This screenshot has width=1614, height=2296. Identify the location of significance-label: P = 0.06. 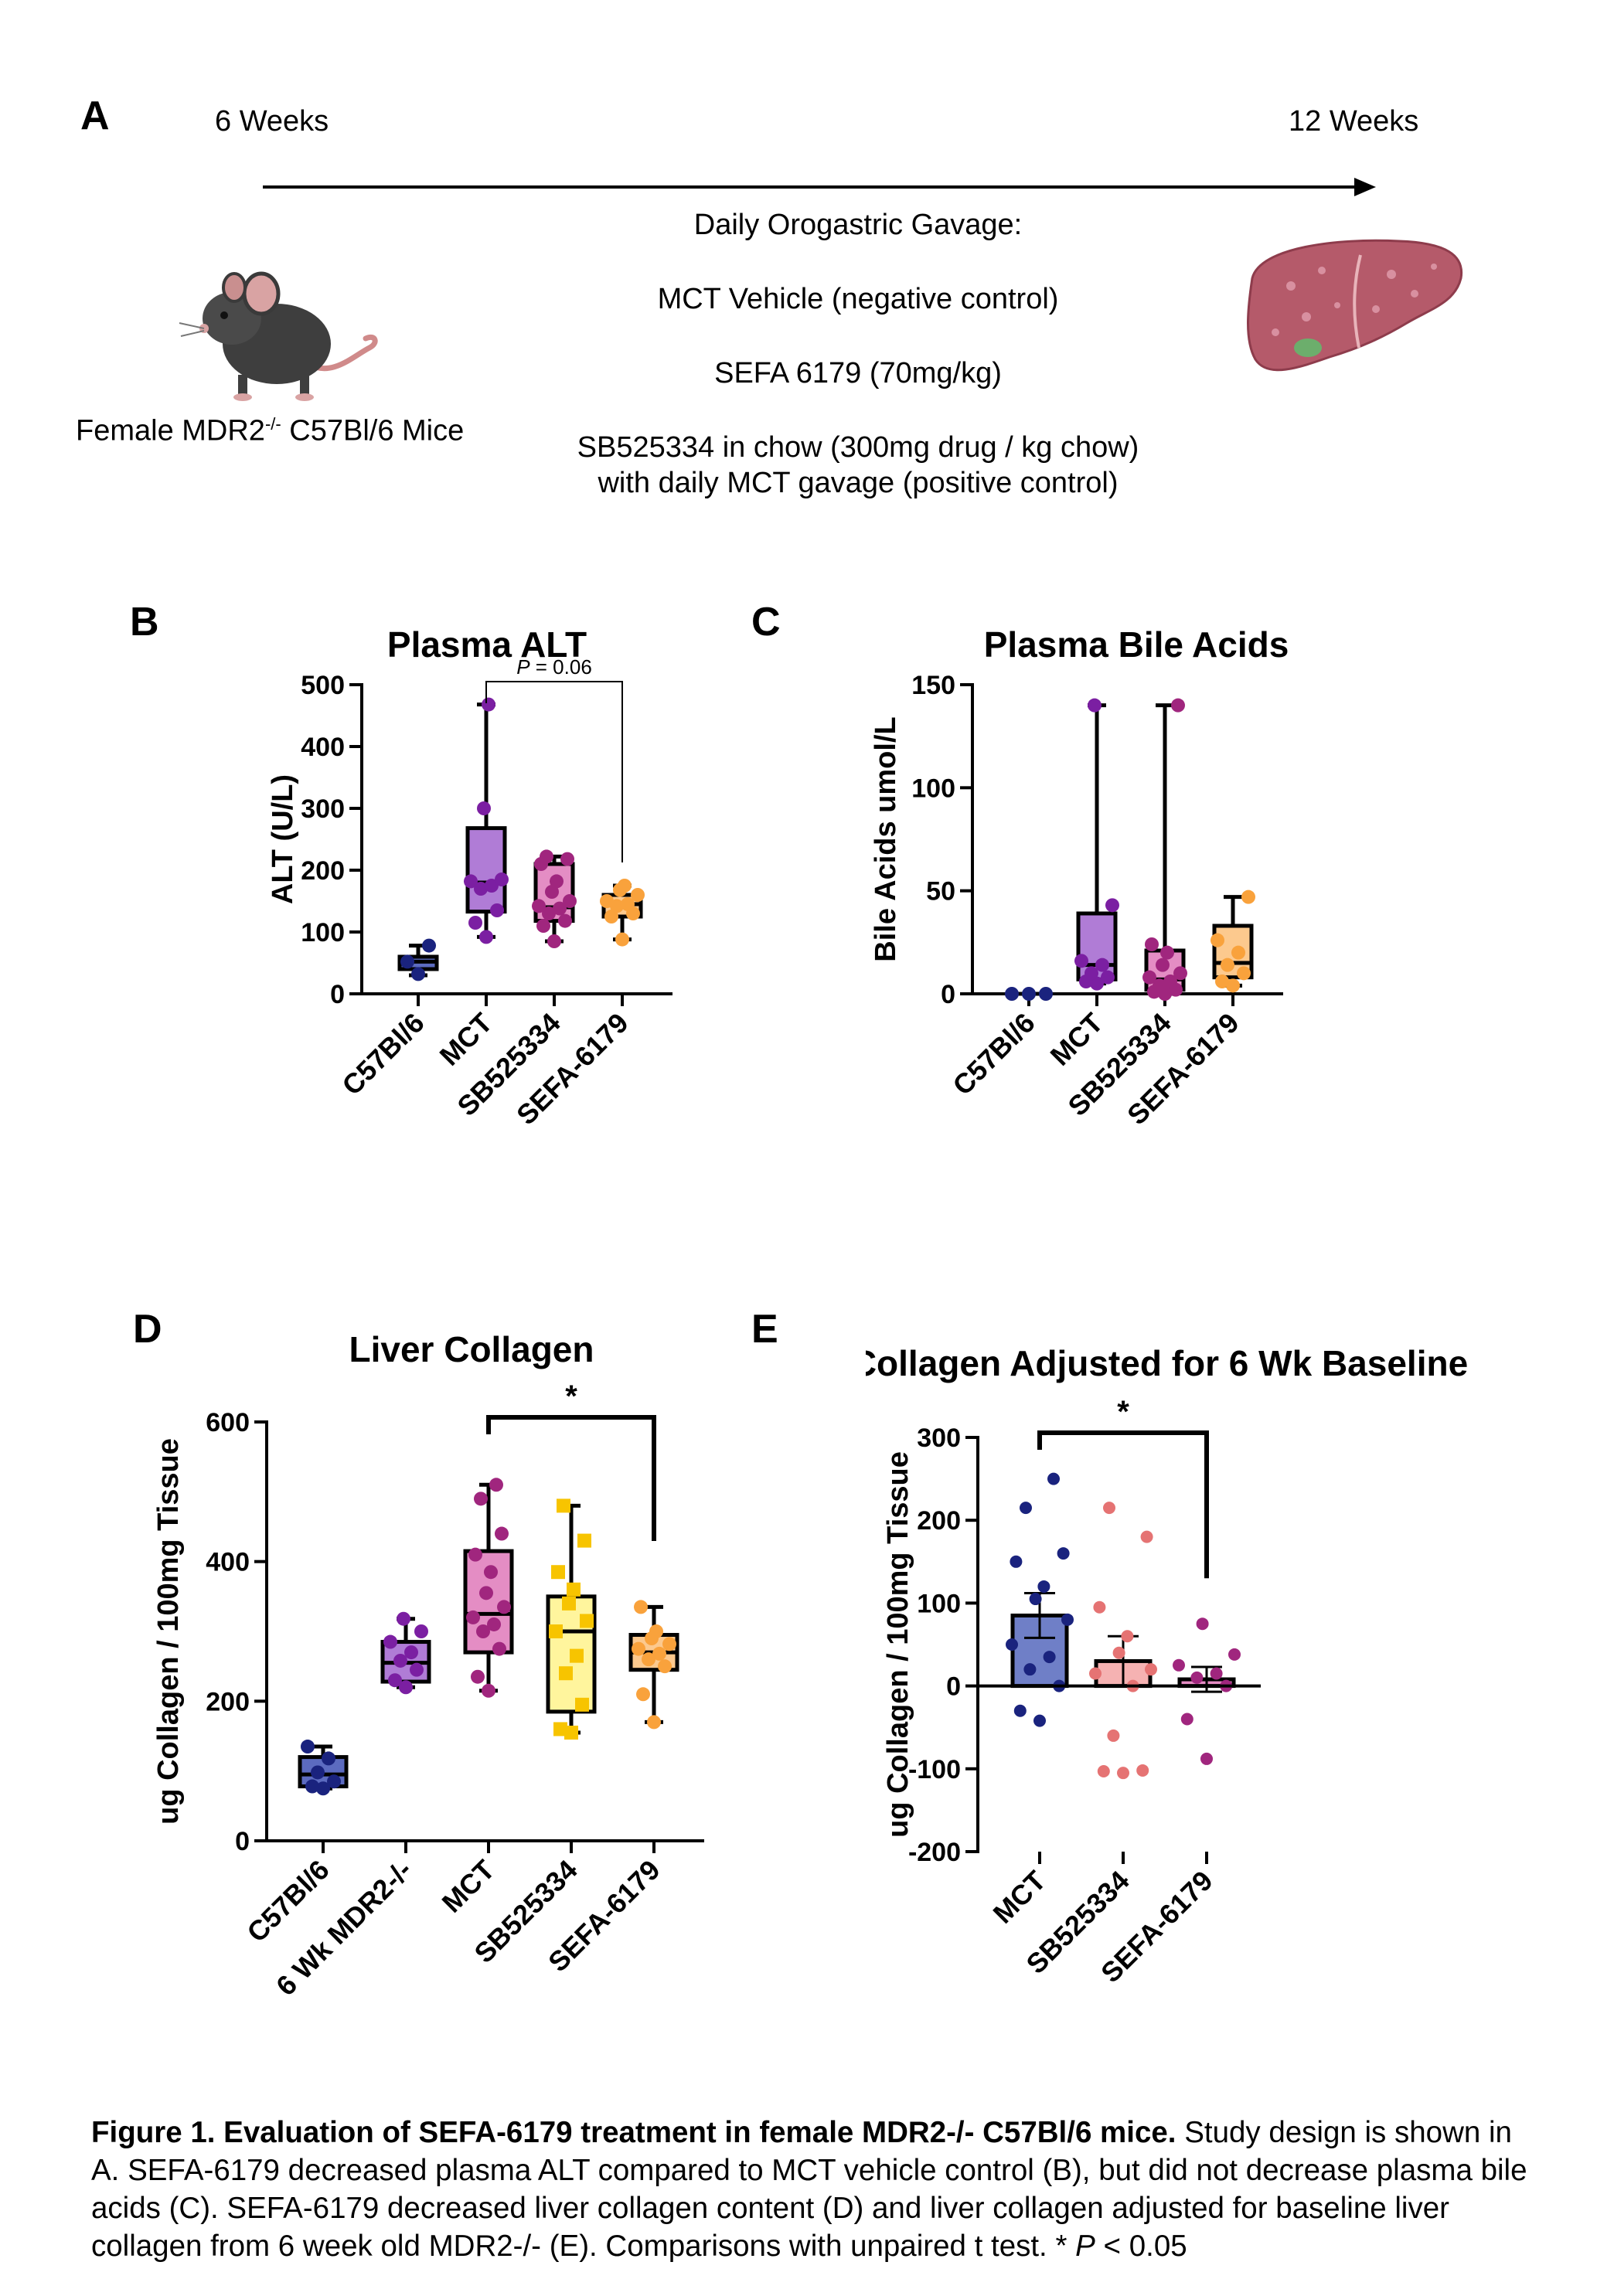
(554, 667).